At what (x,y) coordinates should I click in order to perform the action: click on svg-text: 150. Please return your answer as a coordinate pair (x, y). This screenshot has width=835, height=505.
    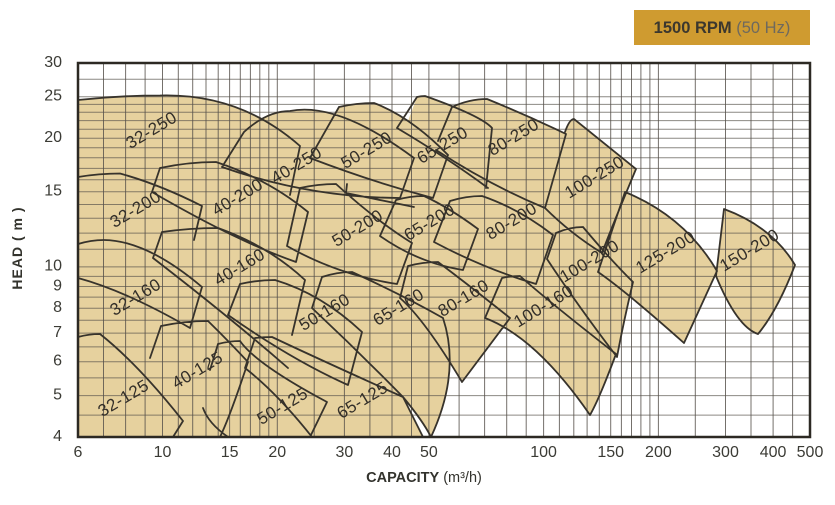
    Looking at the image, I should click on (610, 452).